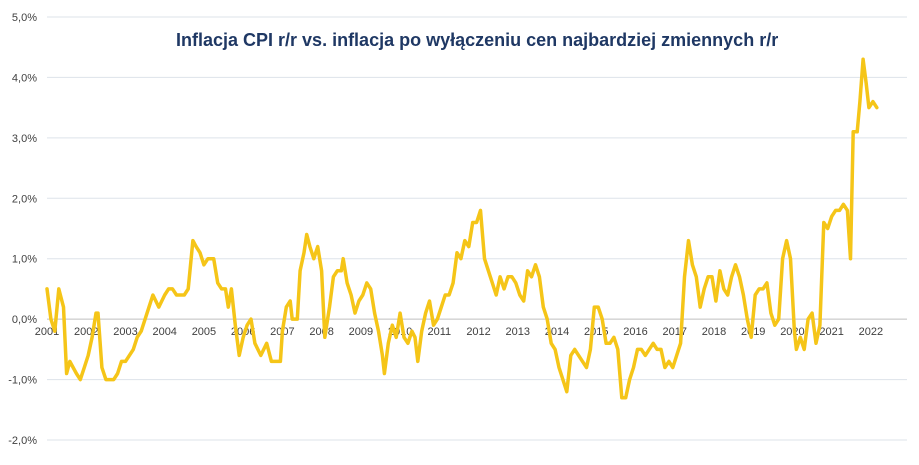 This screenshot has width=919, height=465. What do you see at coordinates (24, 199) in the screenshot?
I see `y-tick-label: 2,0%` at bounding box center [24, 199].